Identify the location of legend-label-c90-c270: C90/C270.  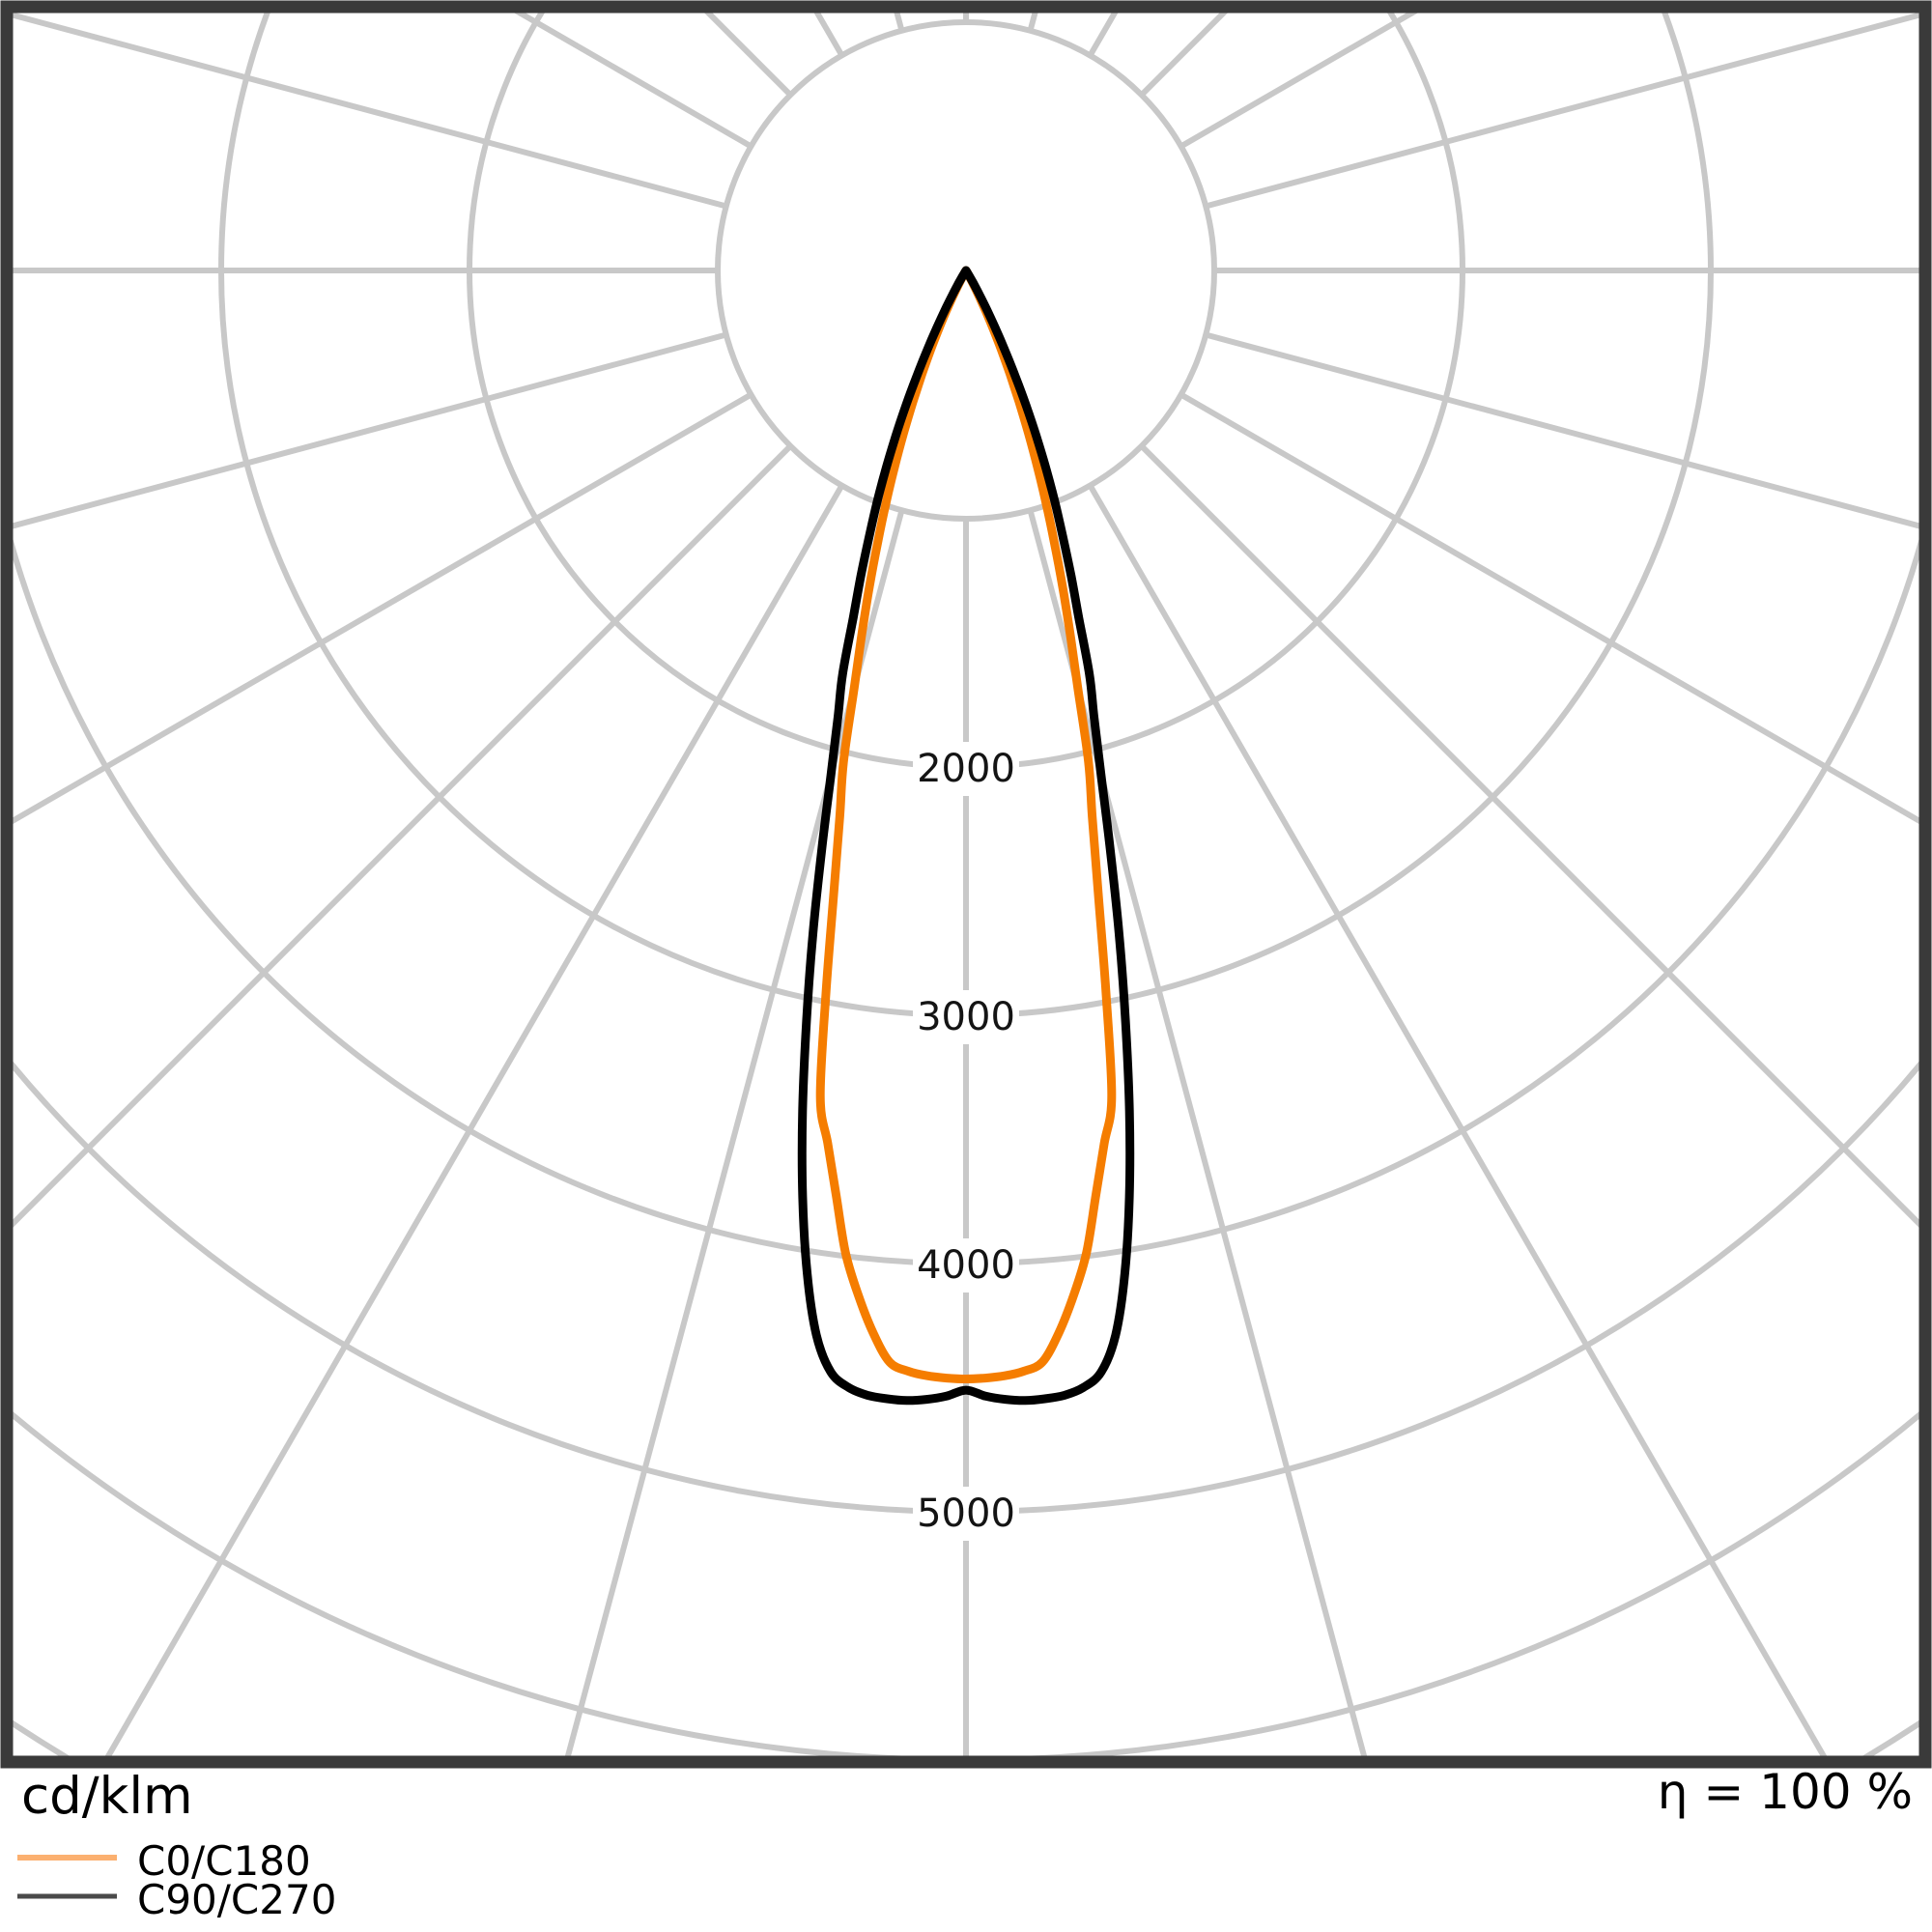
(236, 1899).